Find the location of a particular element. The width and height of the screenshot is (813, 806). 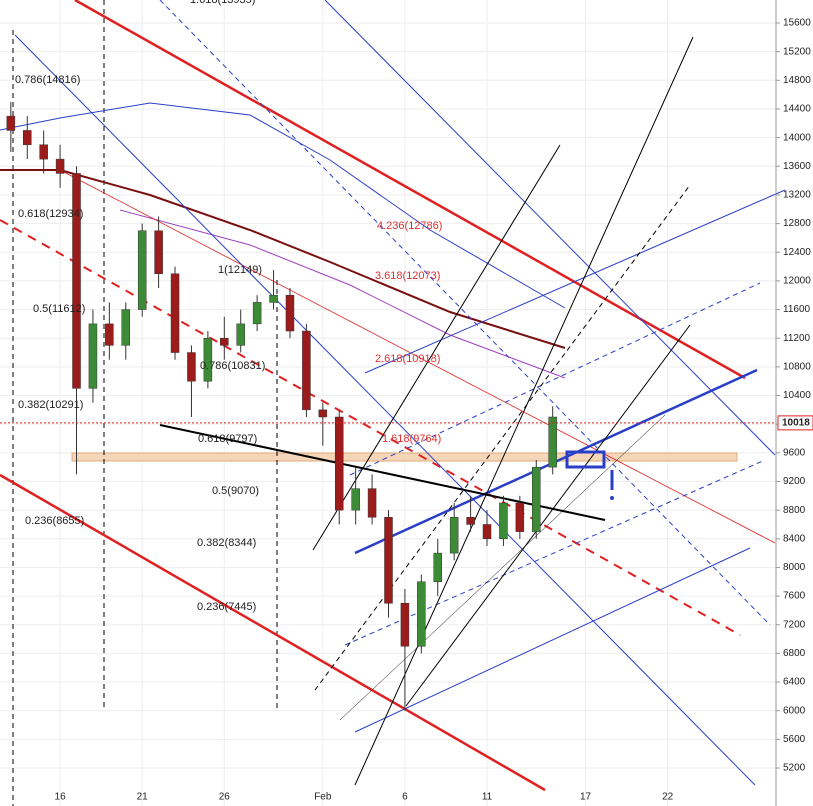

fib-label: 0.236(8655) is located at coordinates (54, 521).